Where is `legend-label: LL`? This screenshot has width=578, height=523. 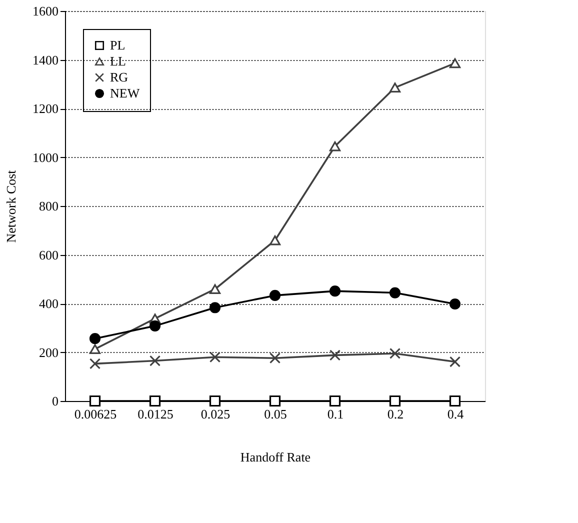
legend-label: LL is located at coordinates (118, 61).